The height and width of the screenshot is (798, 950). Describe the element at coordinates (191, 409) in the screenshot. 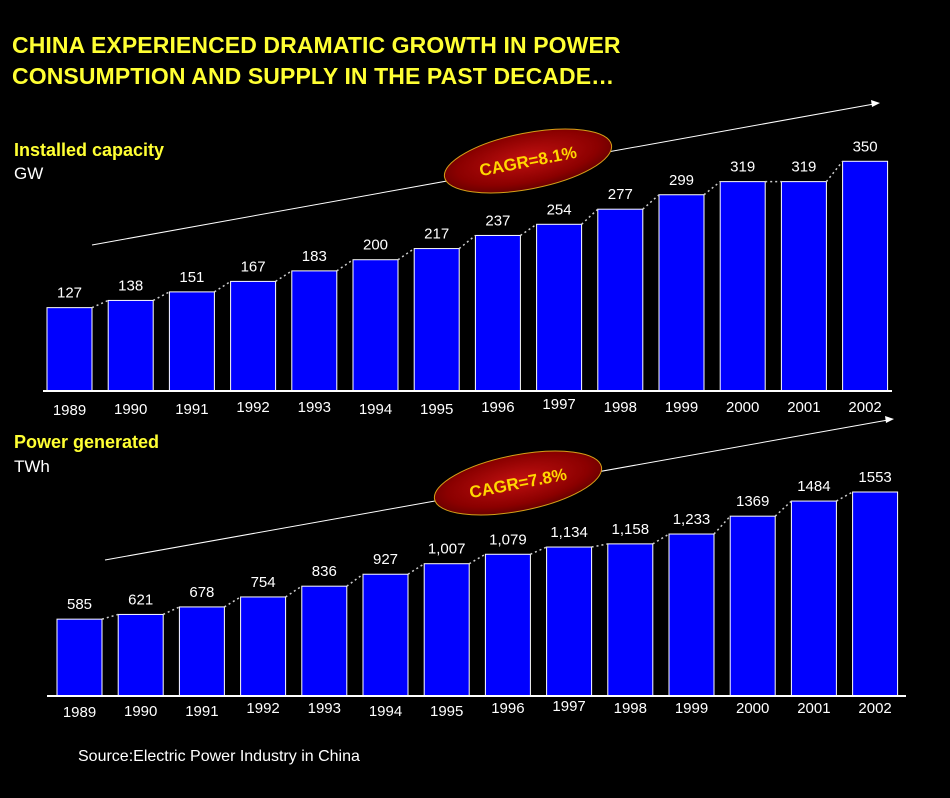

I see `installed-capacity-year-tick: 1991` at that location.